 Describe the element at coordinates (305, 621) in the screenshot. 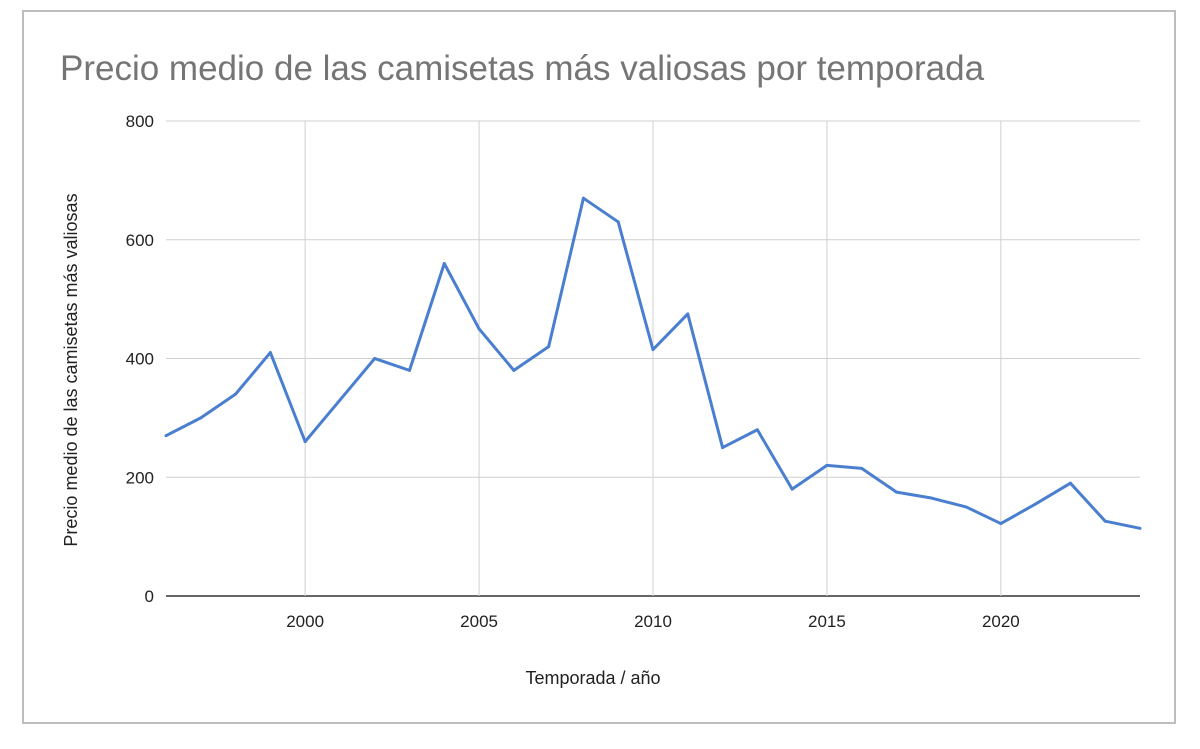

I see `x-tick-label: 2000` at that location.